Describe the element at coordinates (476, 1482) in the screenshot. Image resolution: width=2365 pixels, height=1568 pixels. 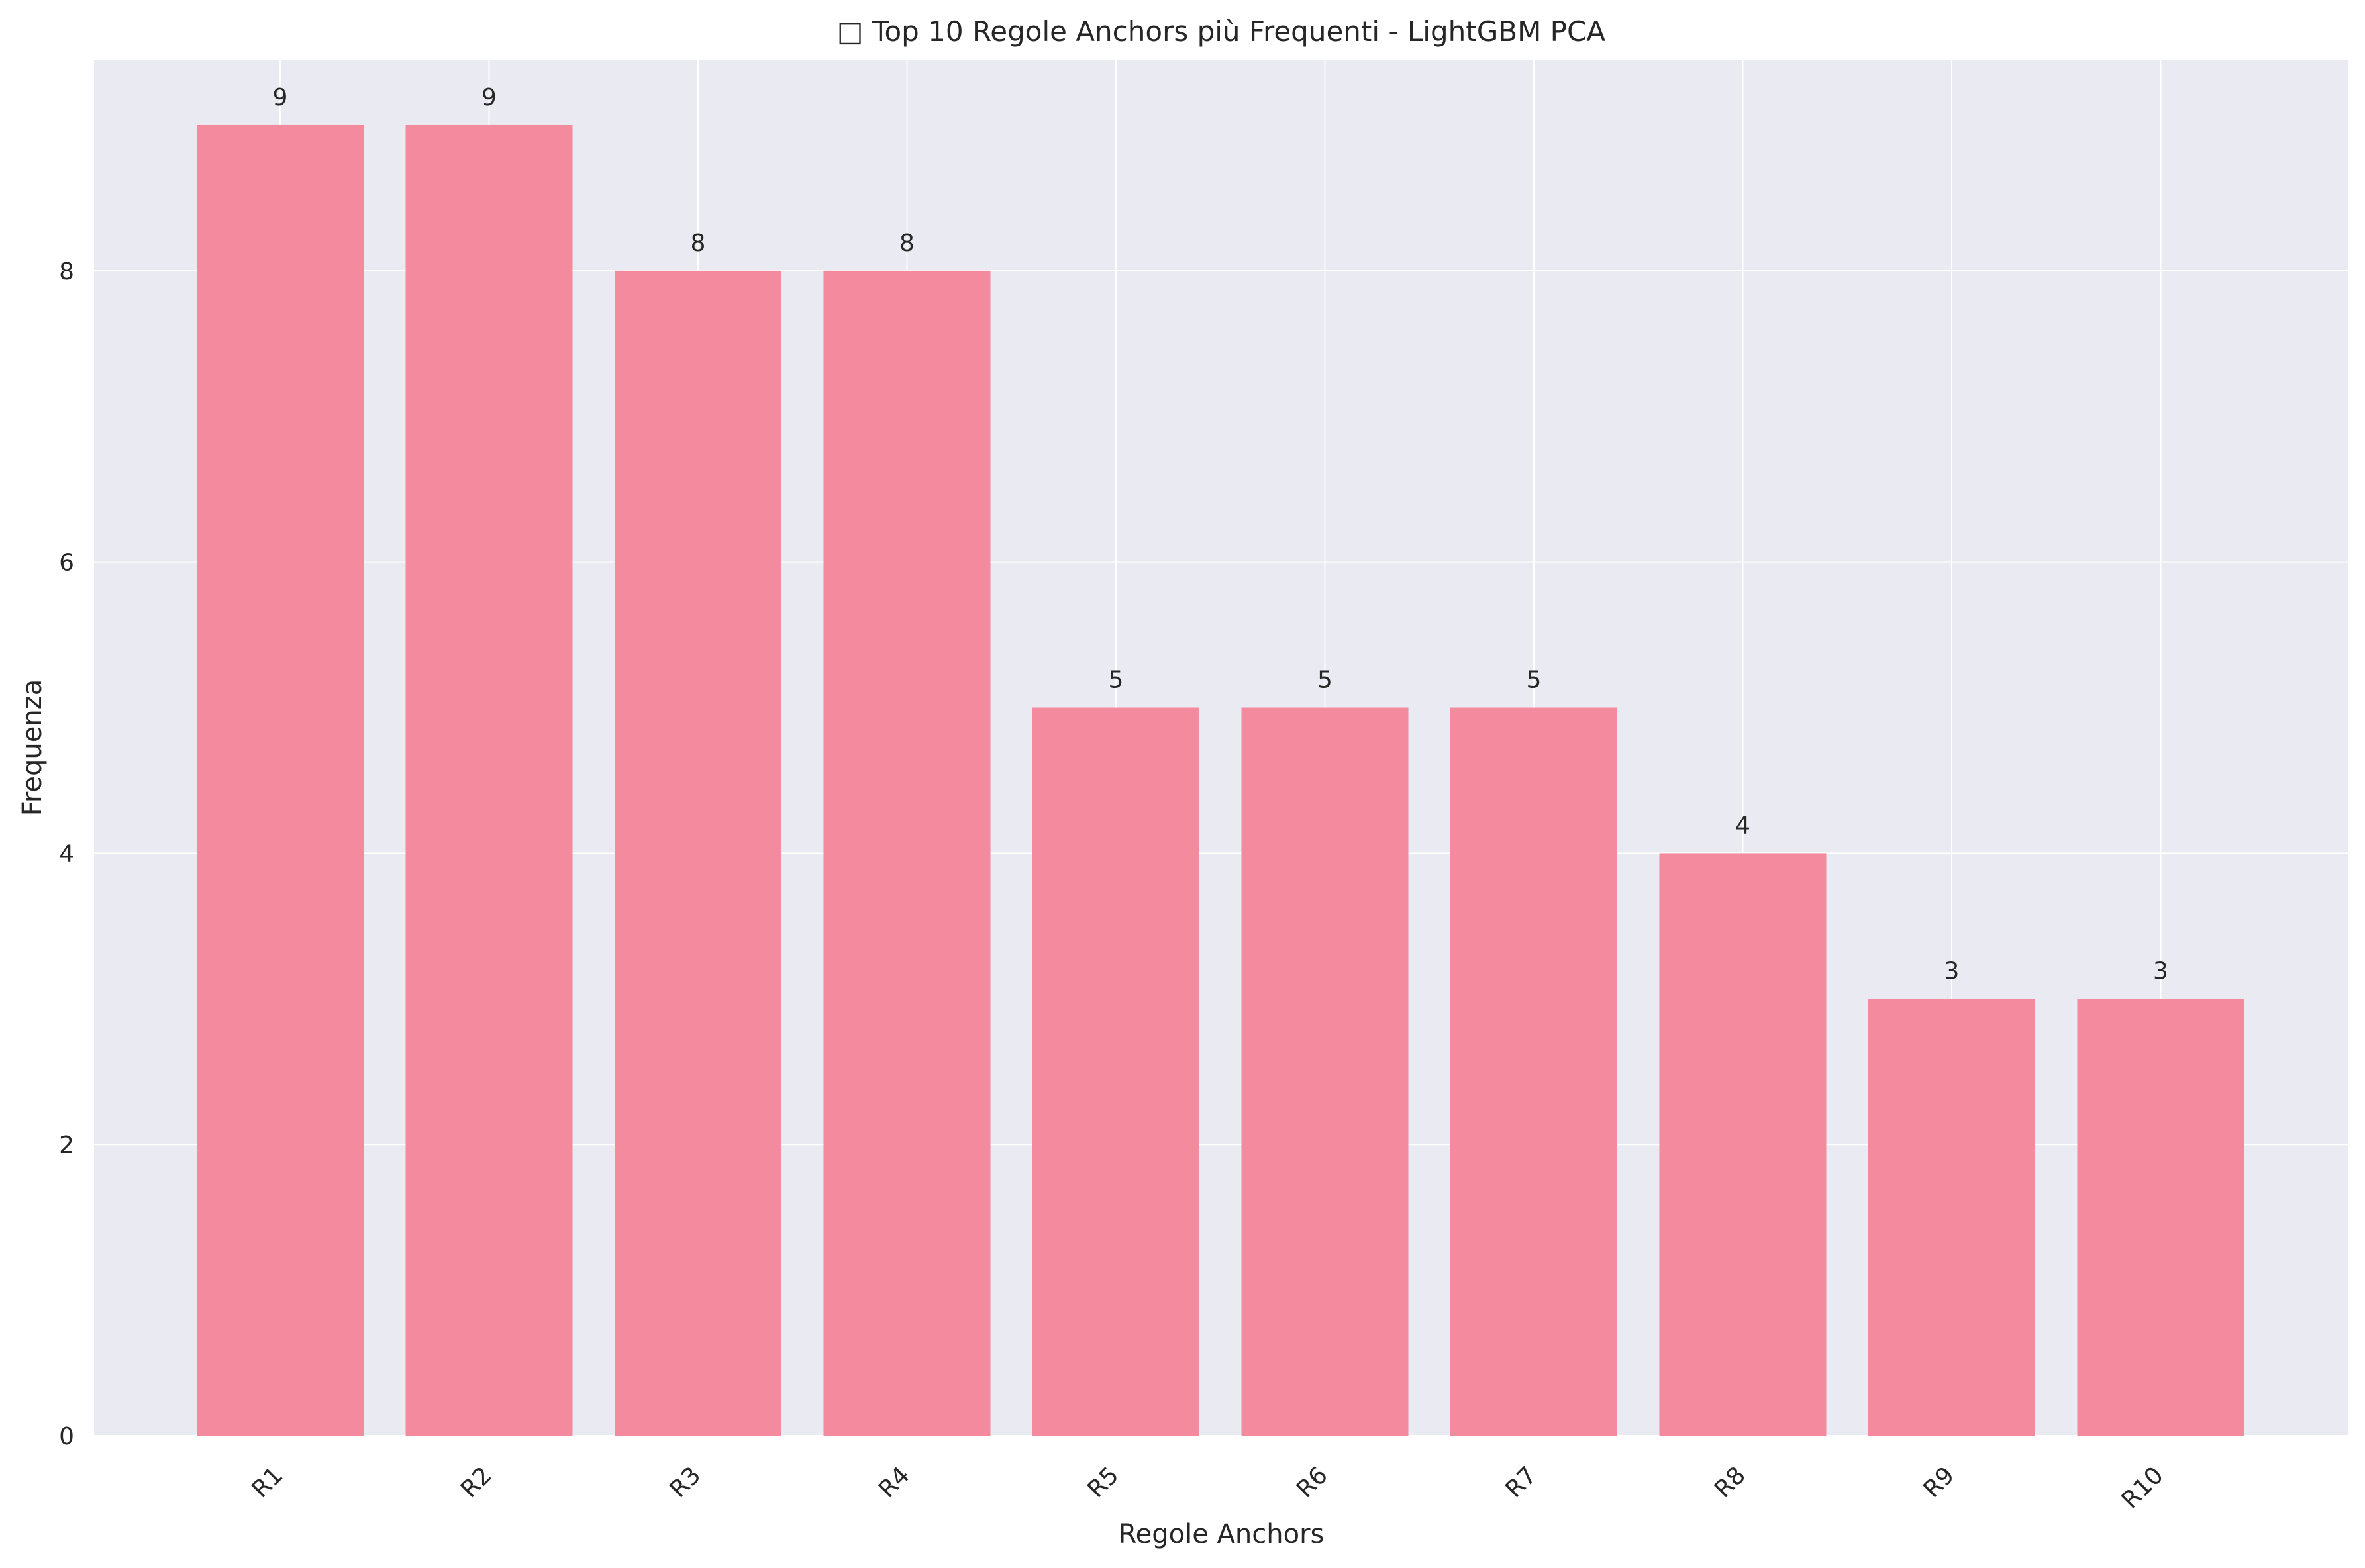
I see `x-tick-label: R2` at that location.